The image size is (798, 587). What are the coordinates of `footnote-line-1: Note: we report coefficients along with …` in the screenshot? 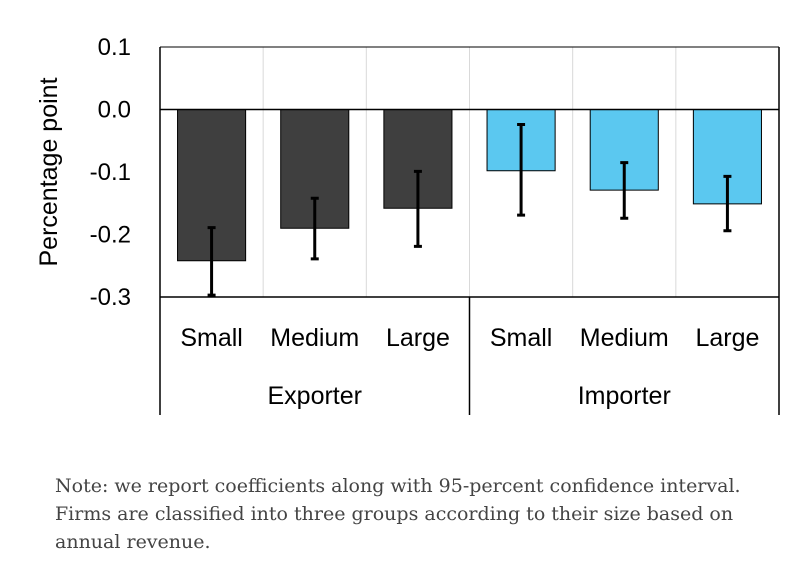 It's located at (398, 486).